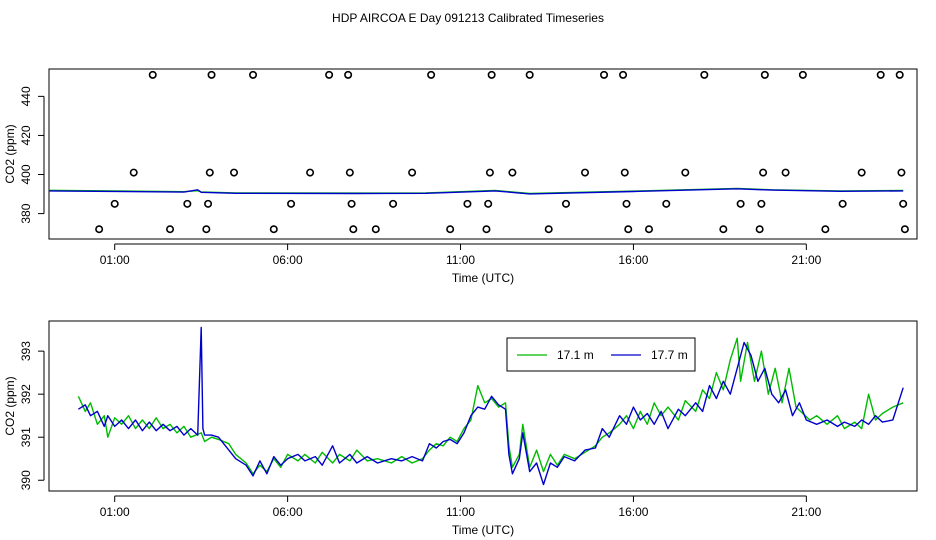 This screenshot has width=936, height=540. Describe the element at coordinates (669, 355) in the screenshot. I see `legend-label-17-7: 17.7 m` at that location.